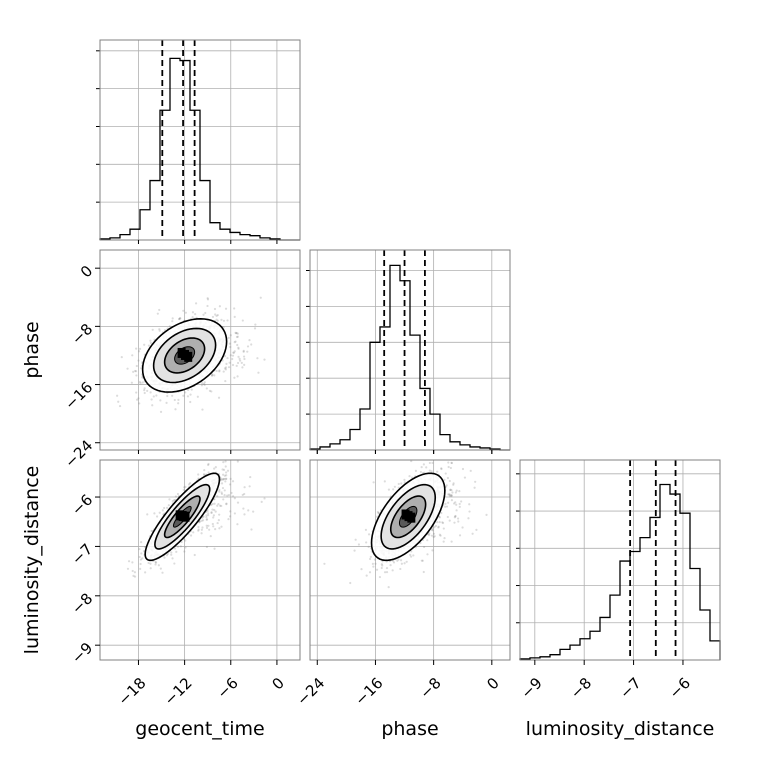  I want to click on hist-panel-phase, so click(408, 350).